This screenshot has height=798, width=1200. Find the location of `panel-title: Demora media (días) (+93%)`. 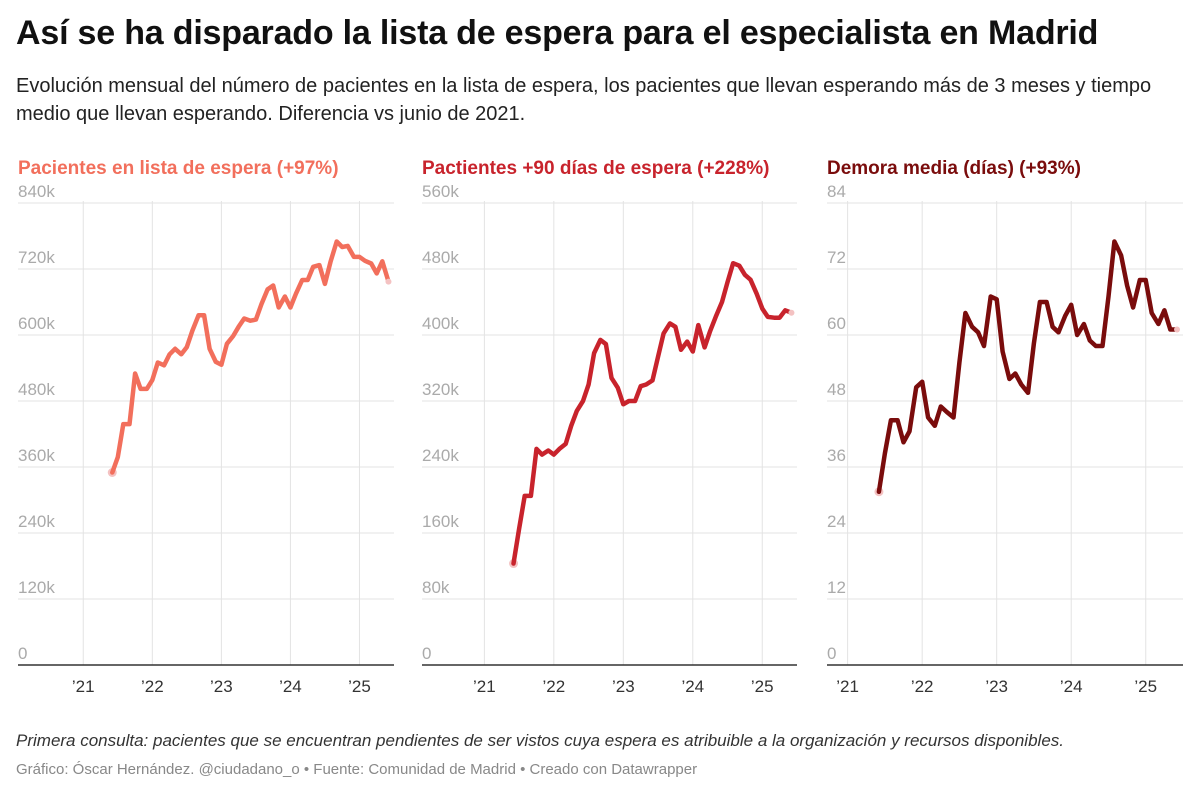

panel-title: Demora media (días) (+93%) is located at coordinates (954, 168).